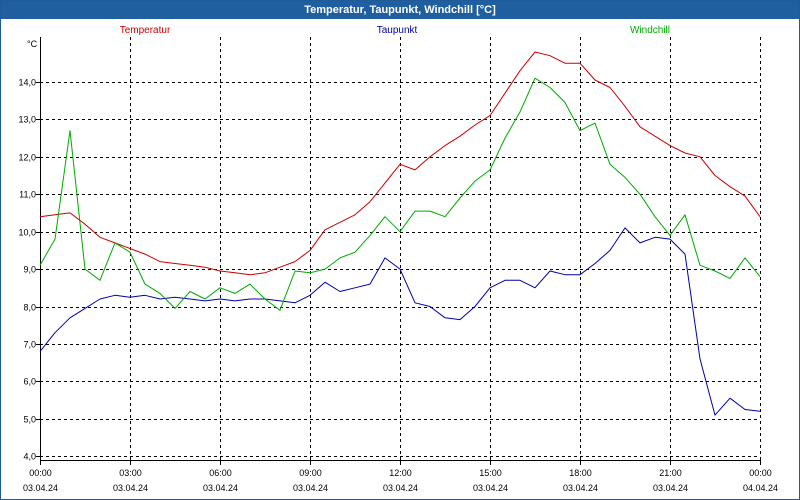 Image resolution: width=800 pixels, height=500 pixels. I want to click on y-tick-label: 11,0, so click(27, 195).